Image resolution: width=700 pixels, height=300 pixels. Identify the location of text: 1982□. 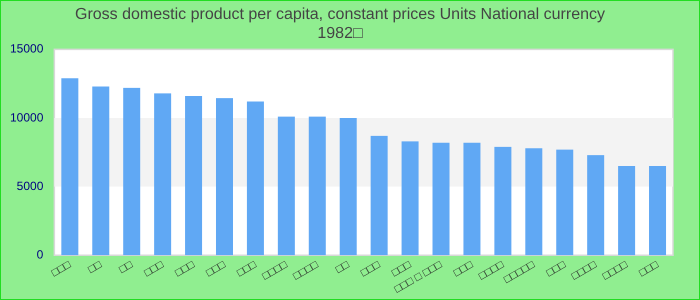
(340, 33).